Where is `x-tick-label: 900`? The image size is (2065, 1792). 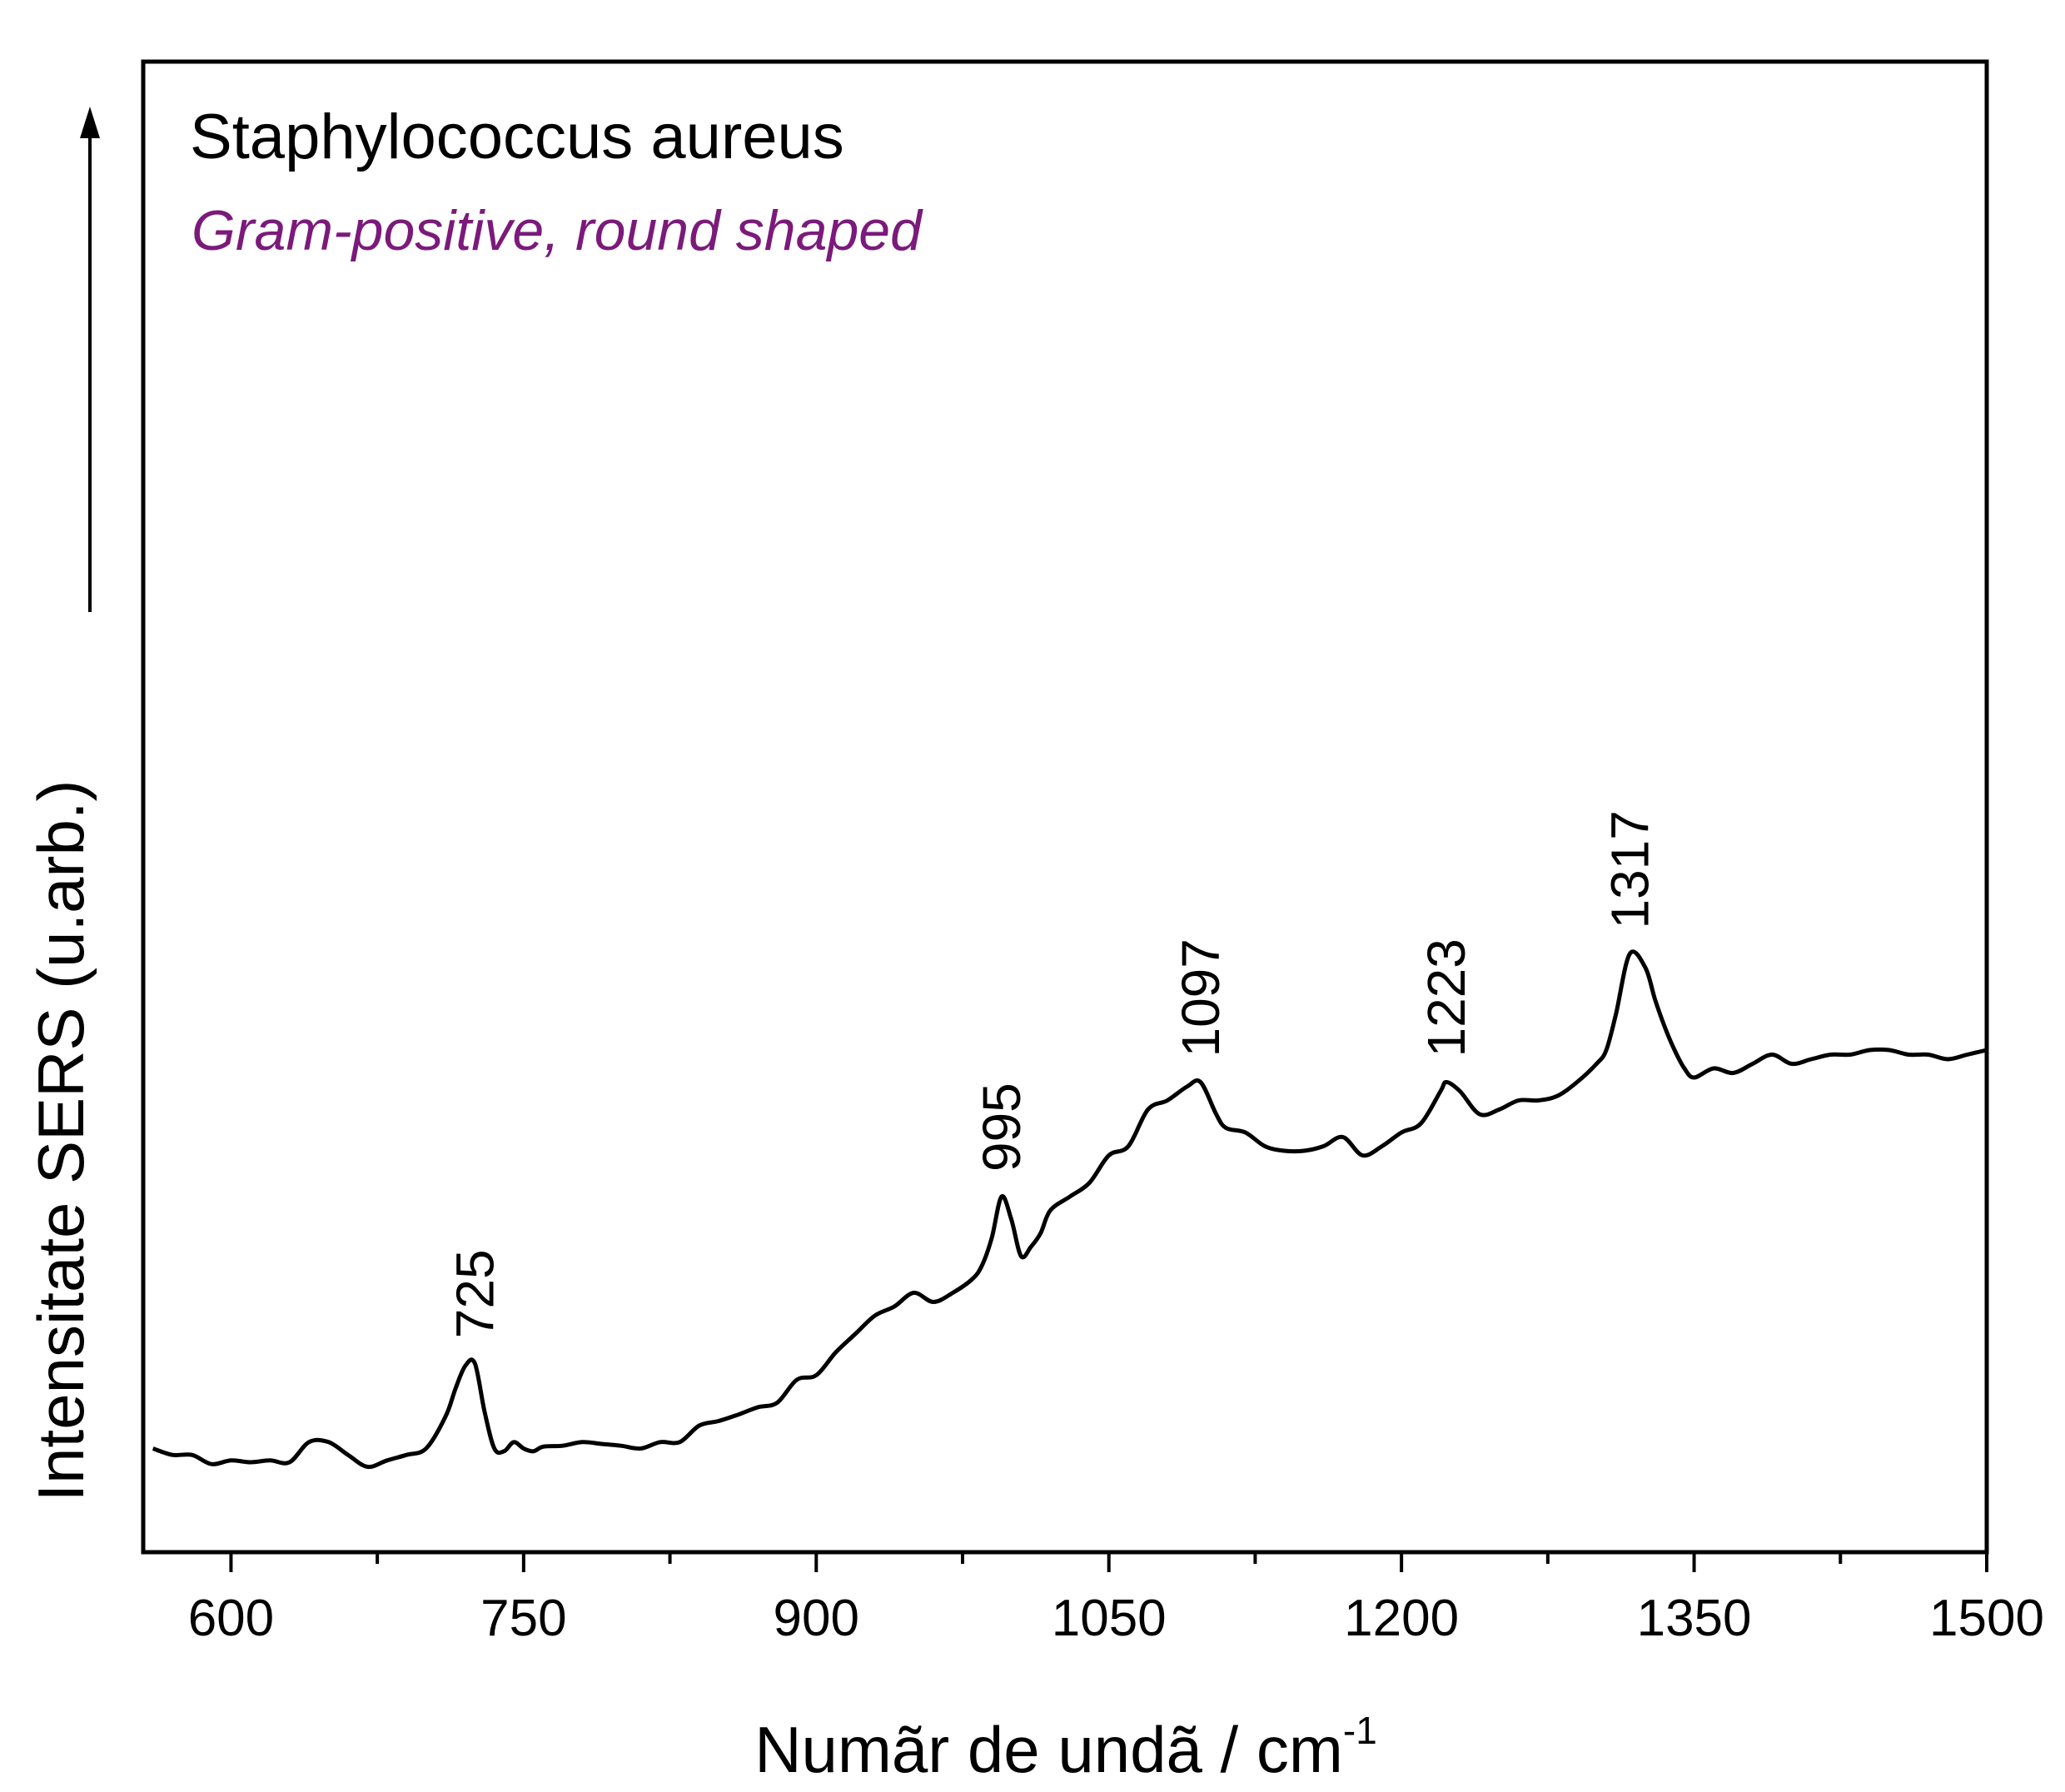
x-tick-label: 900 is located at coordinates (817, 1619).